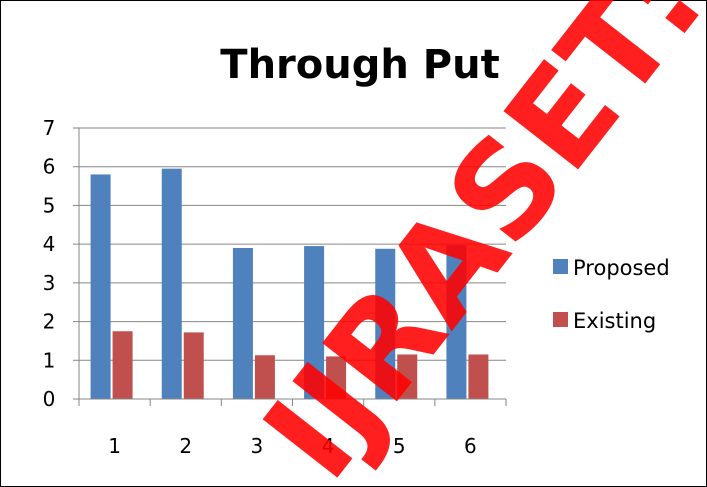 The height and width of the screenshot is (487, 707). What do you see at coordinates (49, 128) in the screenshot?
I see `y-tick-label: 7` at bounding box center [49, 128].